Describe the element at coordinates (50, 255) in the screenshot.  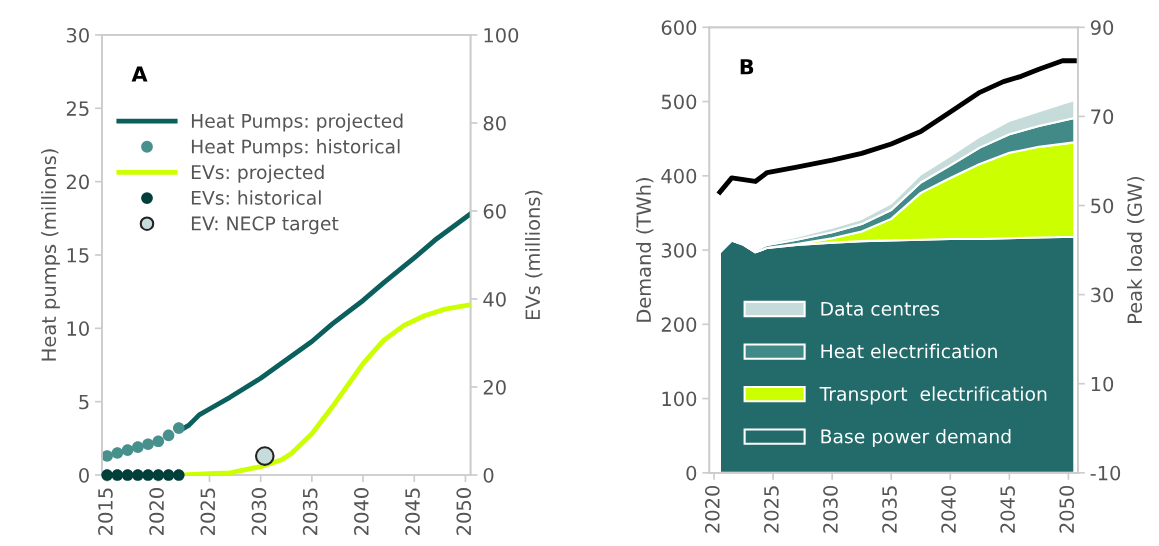
I see `y-axis-title: Heat pumps (millions)` at that location.